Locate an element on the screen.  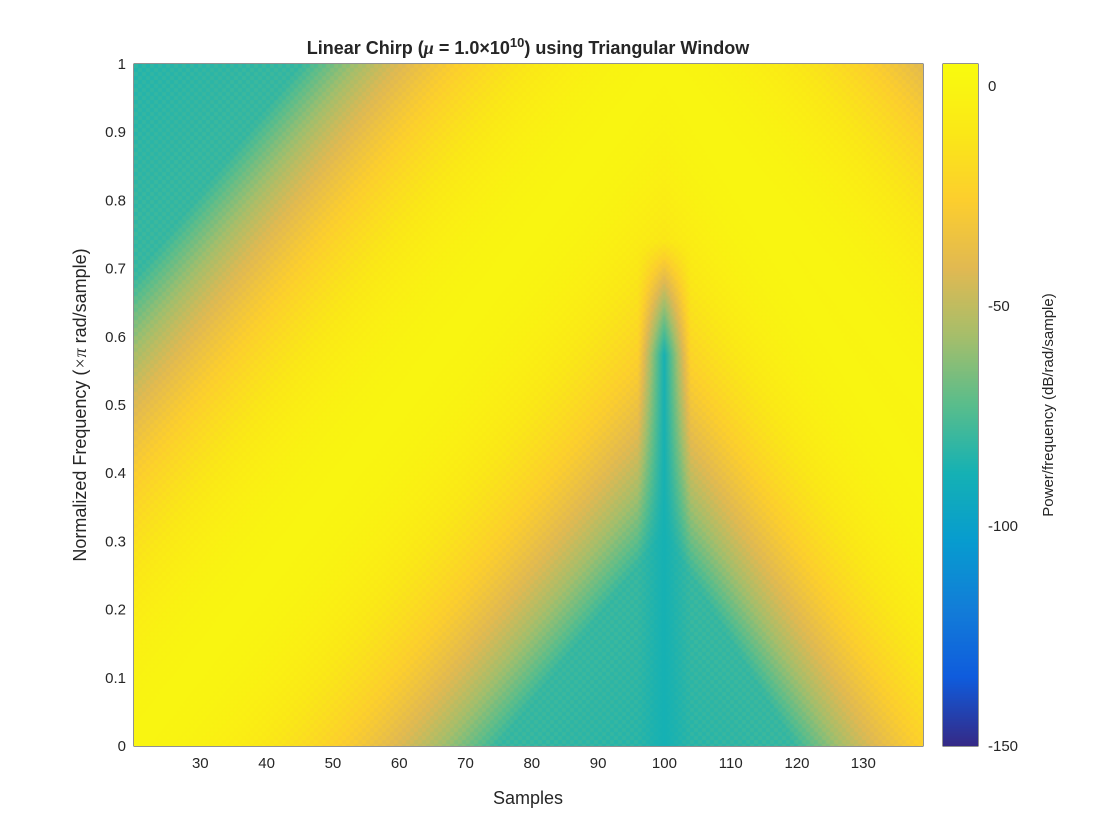
ylabel-symbol: ×π is located at coordinates (80, 358).